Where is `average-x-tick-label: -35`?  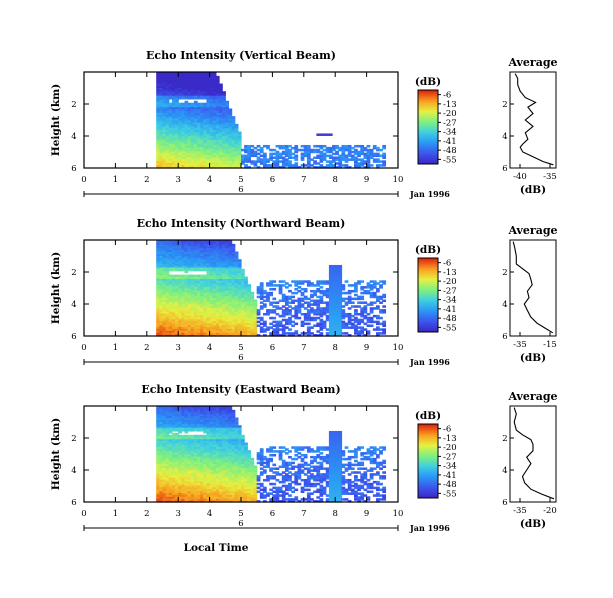 average-x-tick-label: -35 is located at coordinates (520, 345).